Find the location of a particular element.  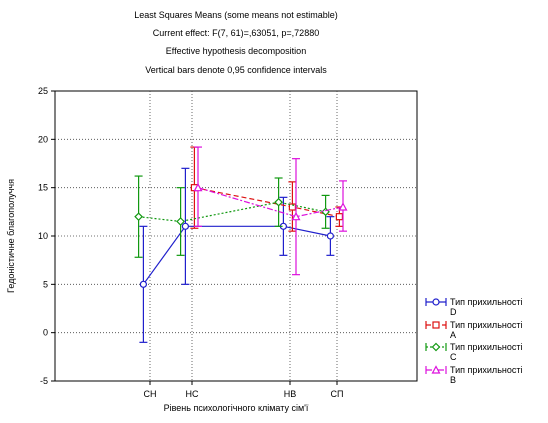

x-tick-label: НС is located at coordinates (192, 394).